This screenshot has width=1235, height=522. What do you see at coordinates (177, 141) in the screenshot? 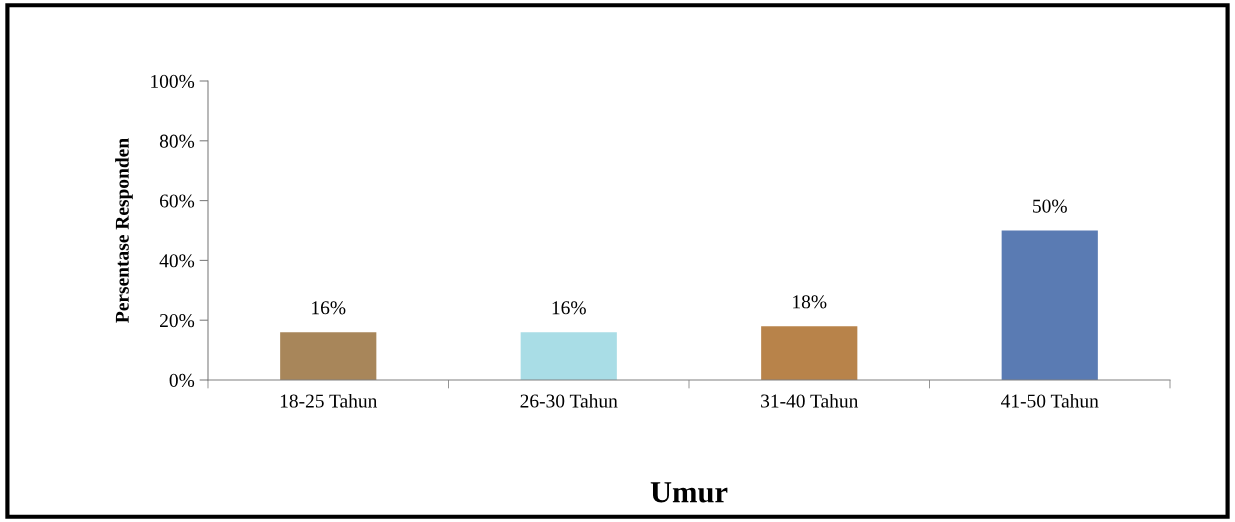
I see `y-tick-label: 80%` at bounding box center [177, 141].